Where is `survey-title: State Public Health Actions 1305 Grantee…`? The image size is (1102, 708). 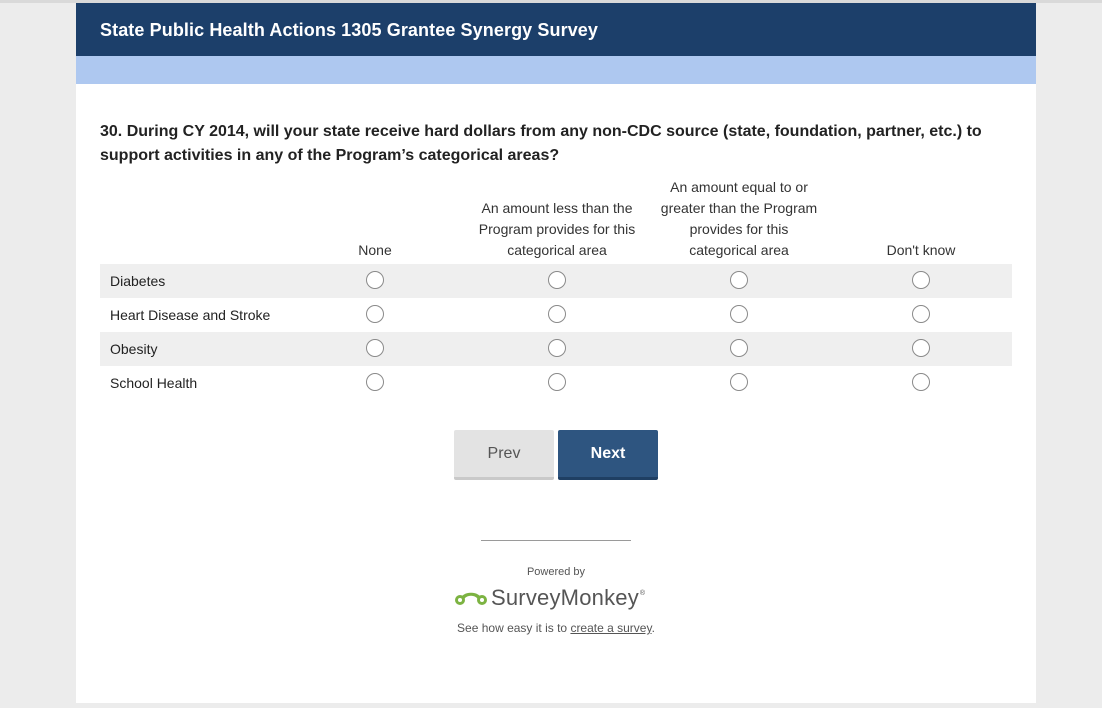
survey-title: State Public Health Actions 1305 Grantee… is located at coordinates (349, 30).